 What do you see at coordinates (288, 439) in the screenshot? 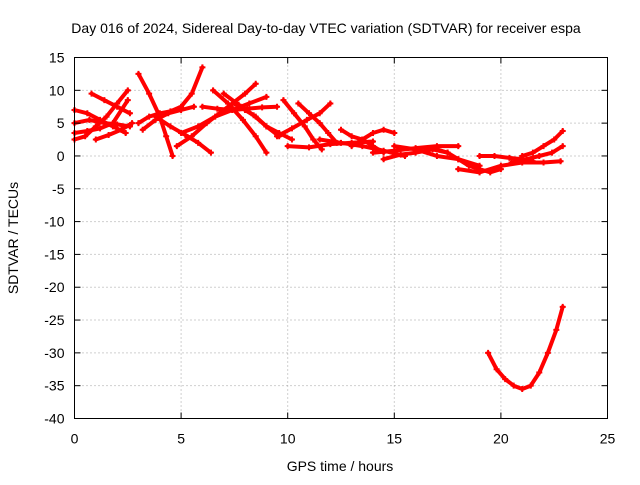
I see `x-tick-label: 10` at bounding box center [288, 439].